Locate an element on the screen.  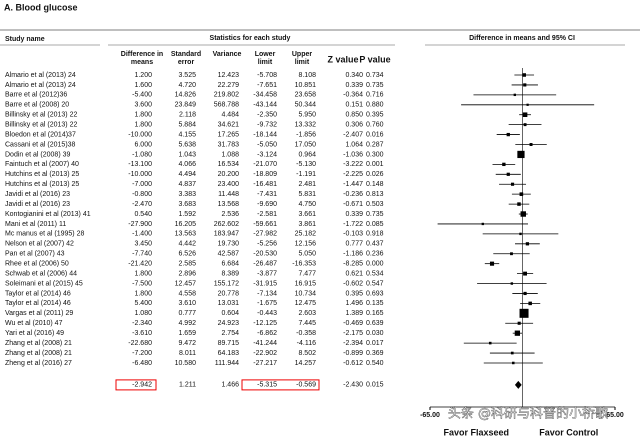
highlight is located at coordinates (136, 385).